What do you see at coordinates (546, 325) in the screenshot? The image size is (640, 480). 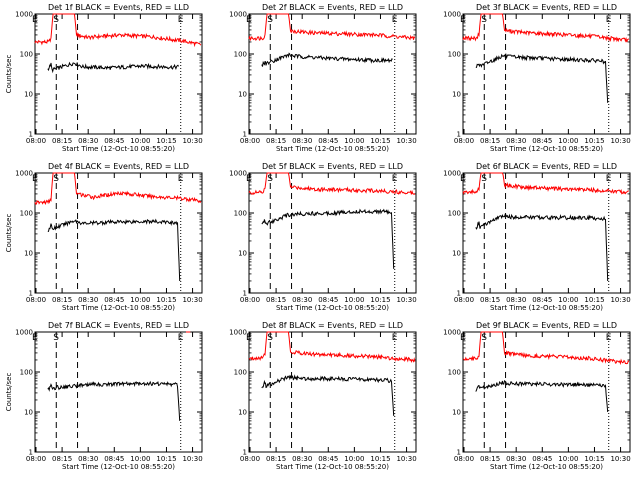 I see `chart-title: Det 9f BLACK = Events, RED = LLD` at bounding box center [546, 325].